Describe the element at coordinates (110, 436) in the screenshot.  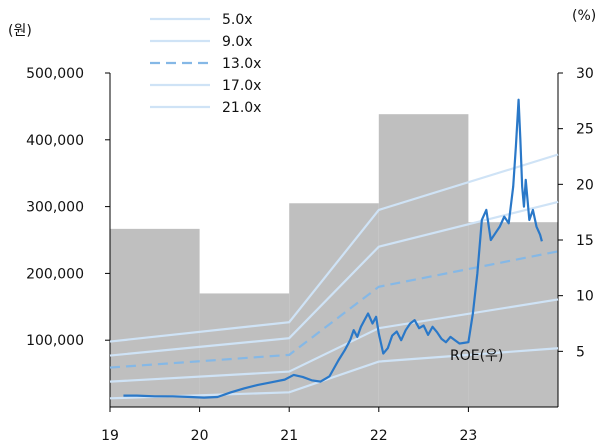
I see `x-tick-label-0: 19` at that location.